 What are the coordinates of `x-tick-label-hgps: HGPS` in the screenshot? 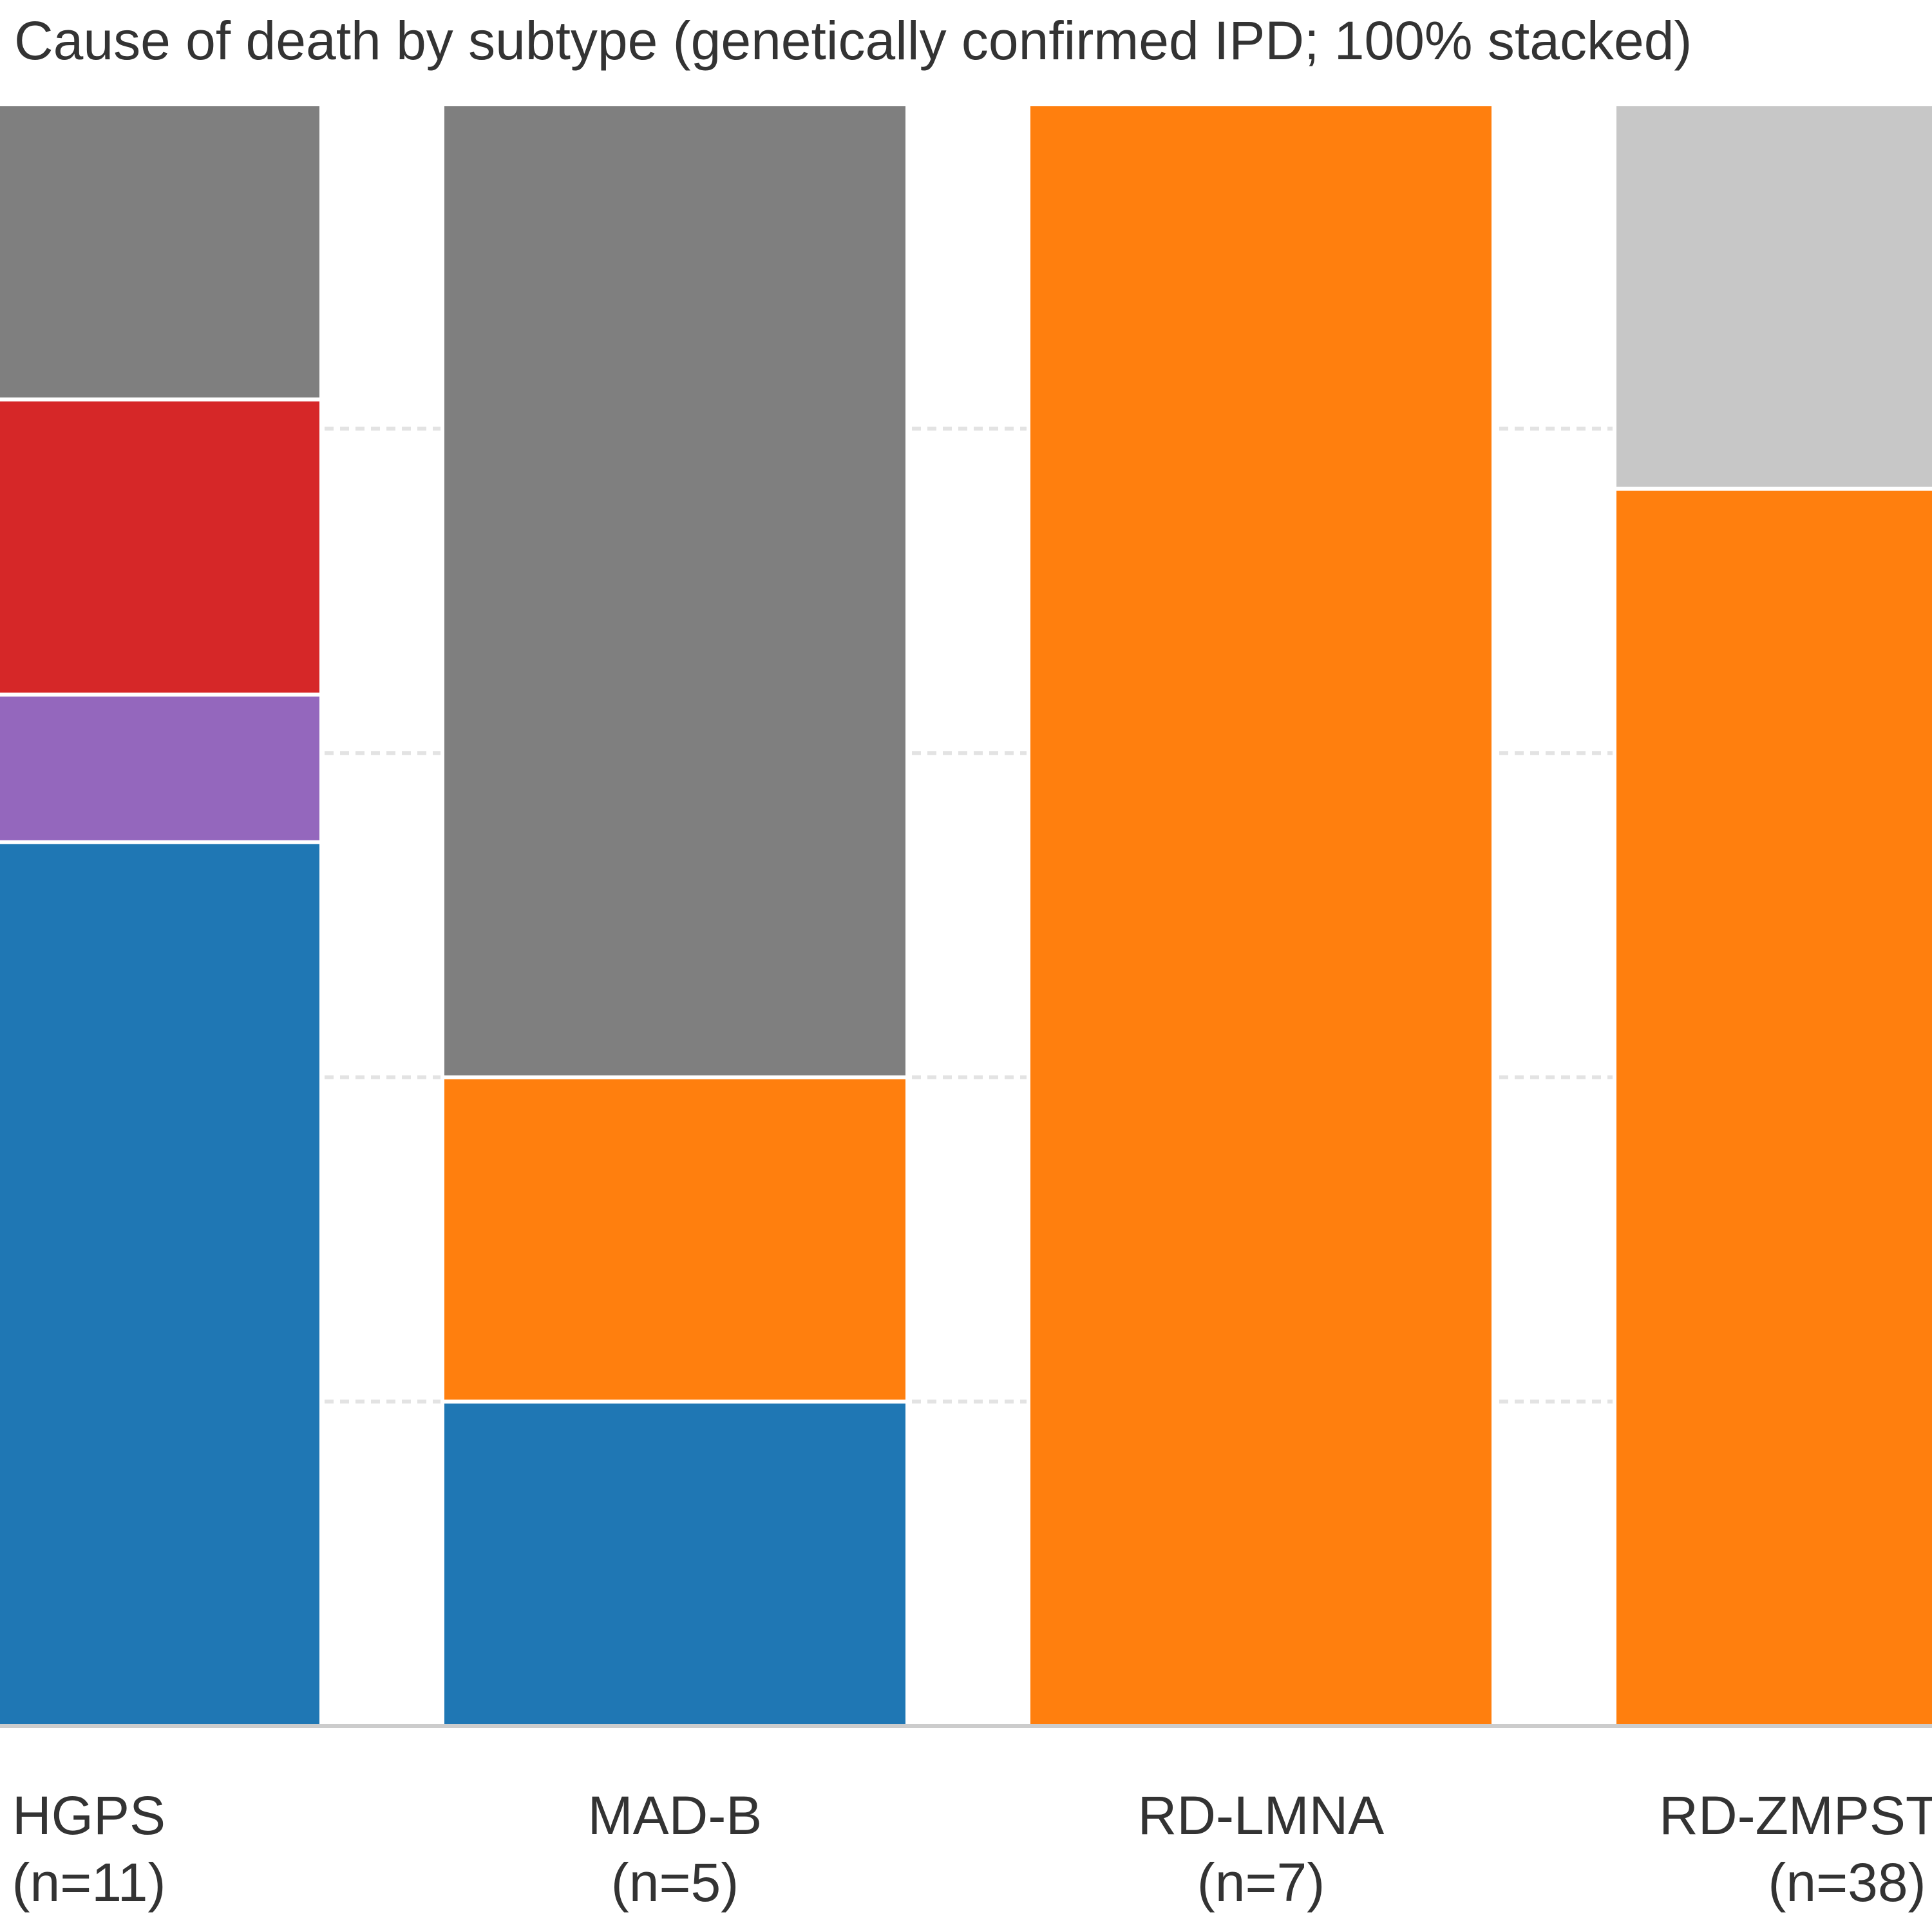 It's located at (89, 1816).